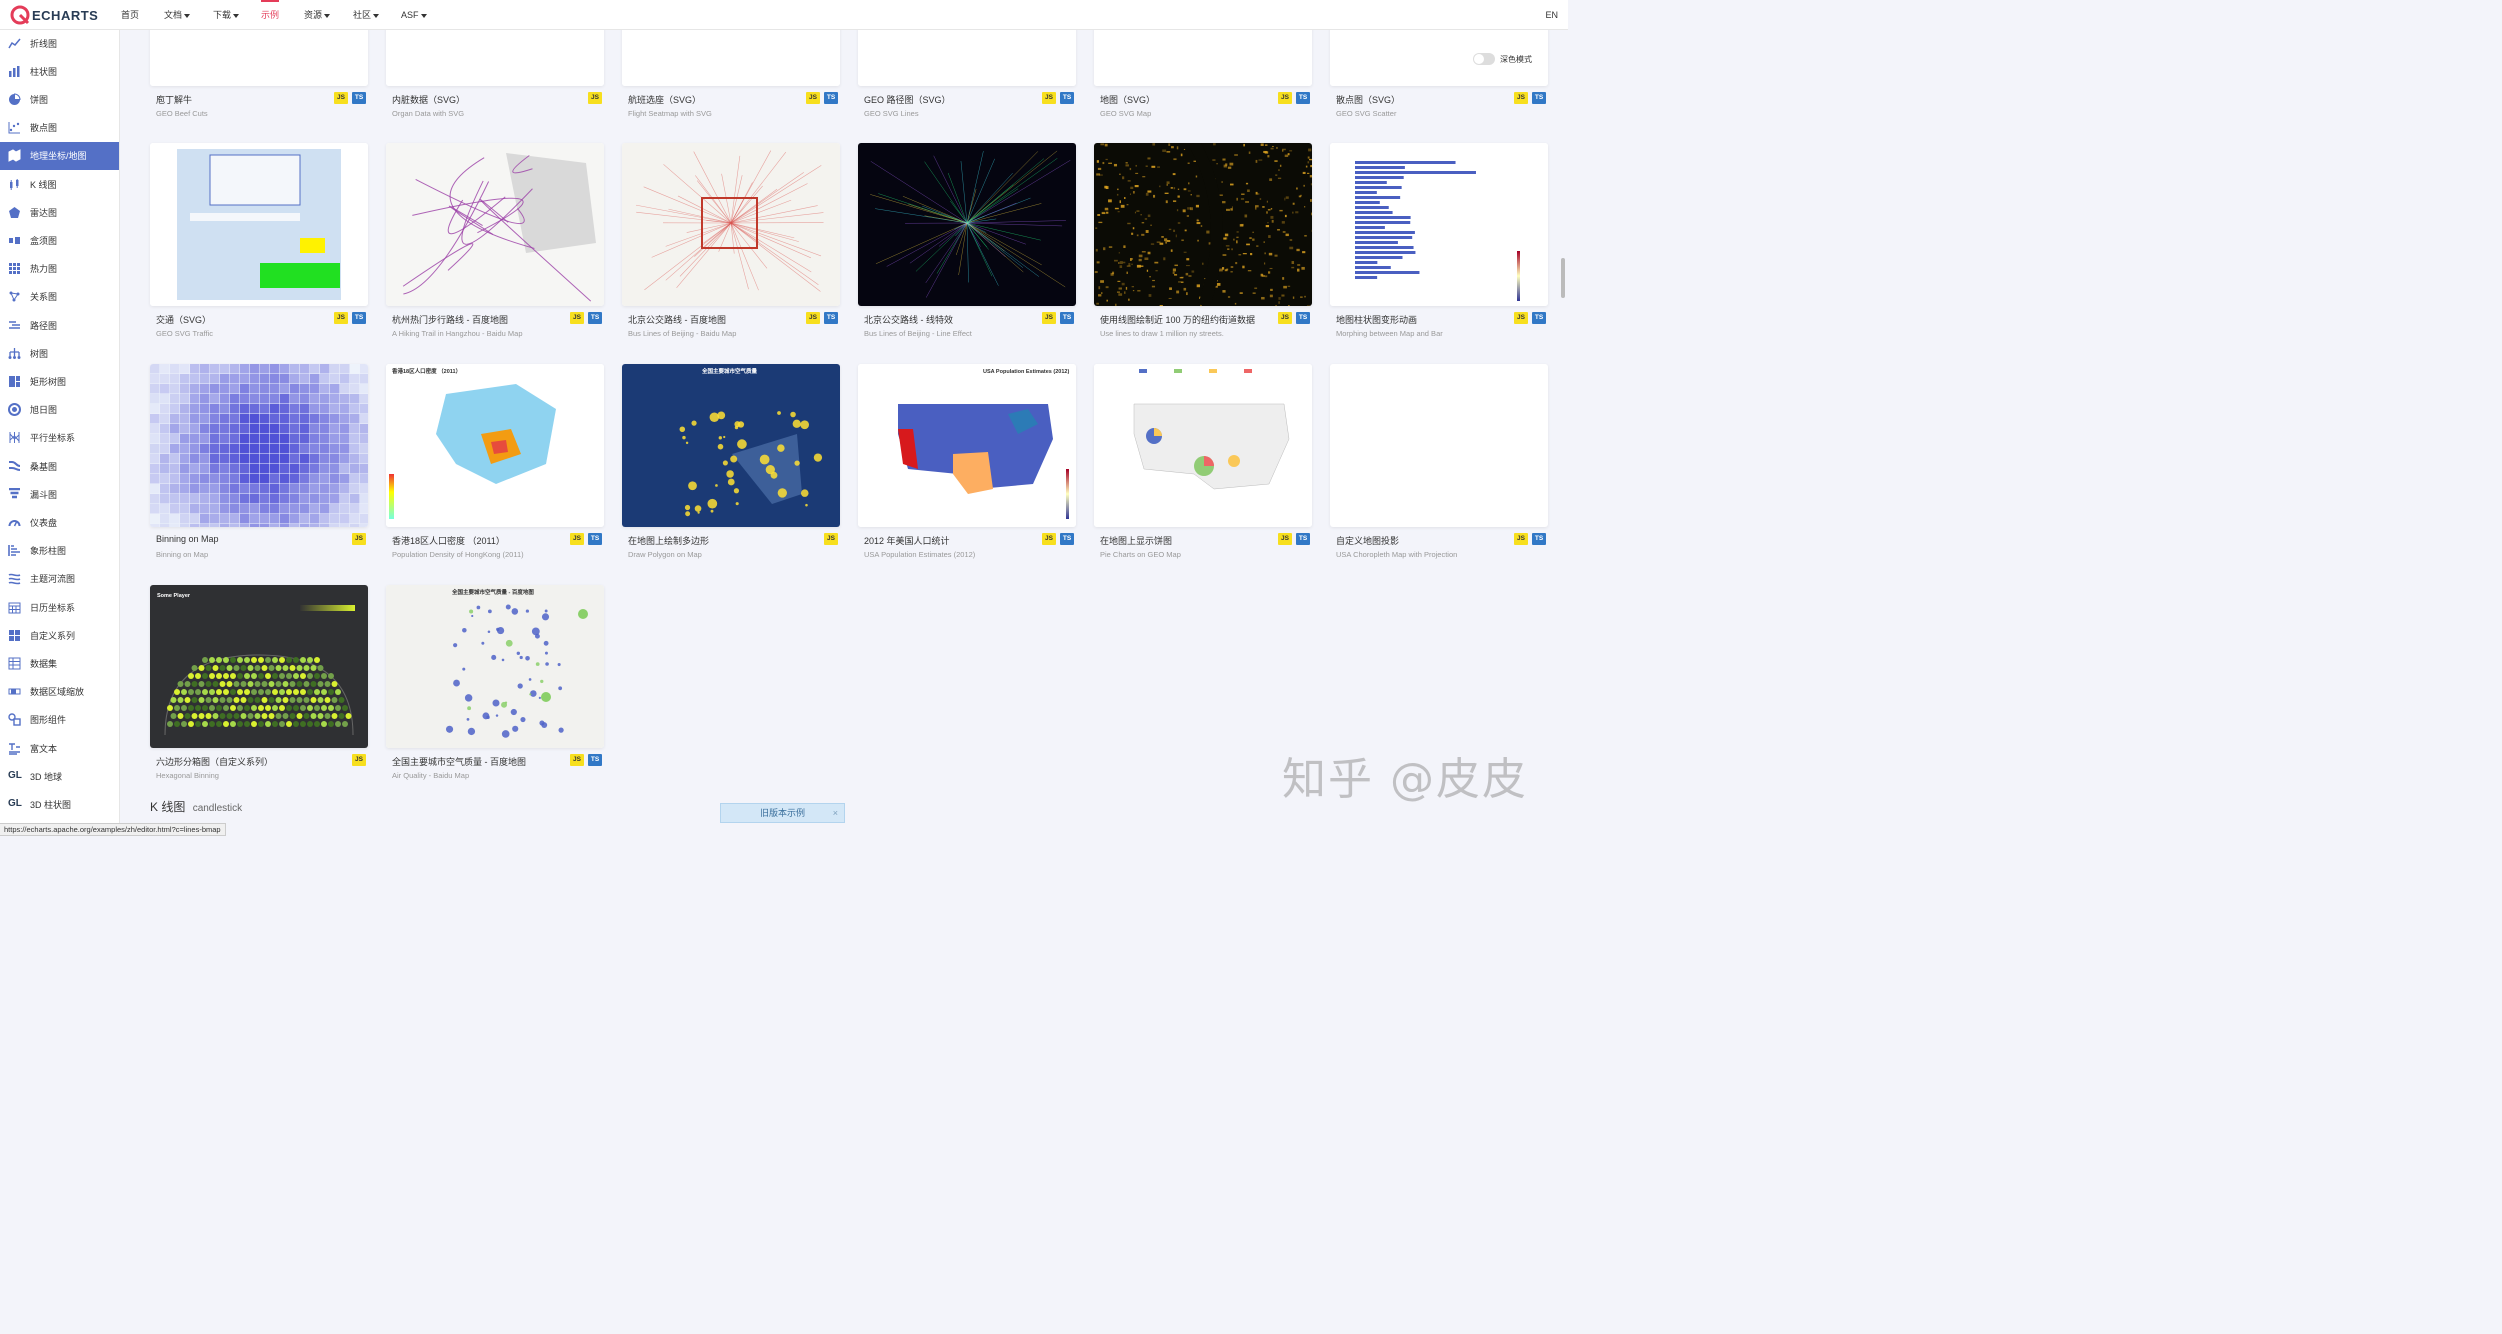 The image size is (2502, 1334). I want to click on scrollbar-thumb, so click(1563, 278).